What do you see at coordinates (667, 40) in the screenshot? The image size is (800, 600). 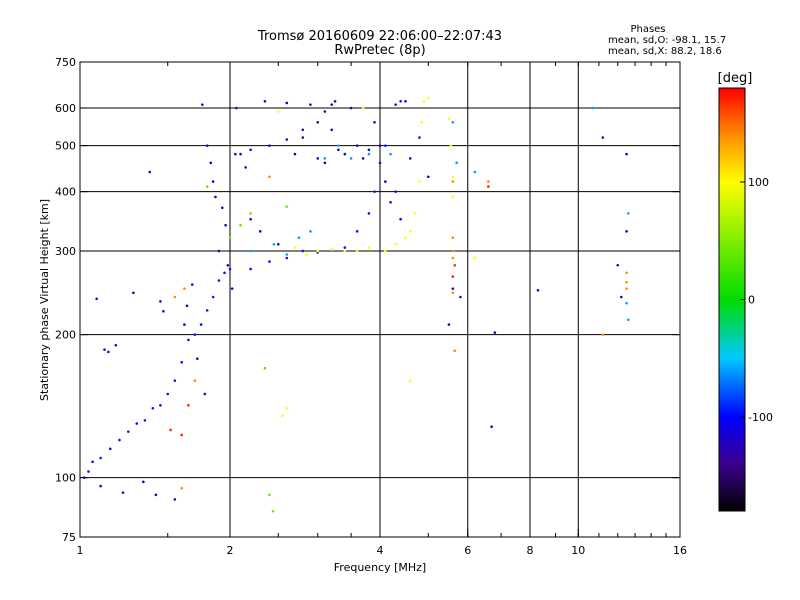 I see `phases-o-stats: mean, sd,O: -98.1, 15.7` at bounding box center [667, 40].